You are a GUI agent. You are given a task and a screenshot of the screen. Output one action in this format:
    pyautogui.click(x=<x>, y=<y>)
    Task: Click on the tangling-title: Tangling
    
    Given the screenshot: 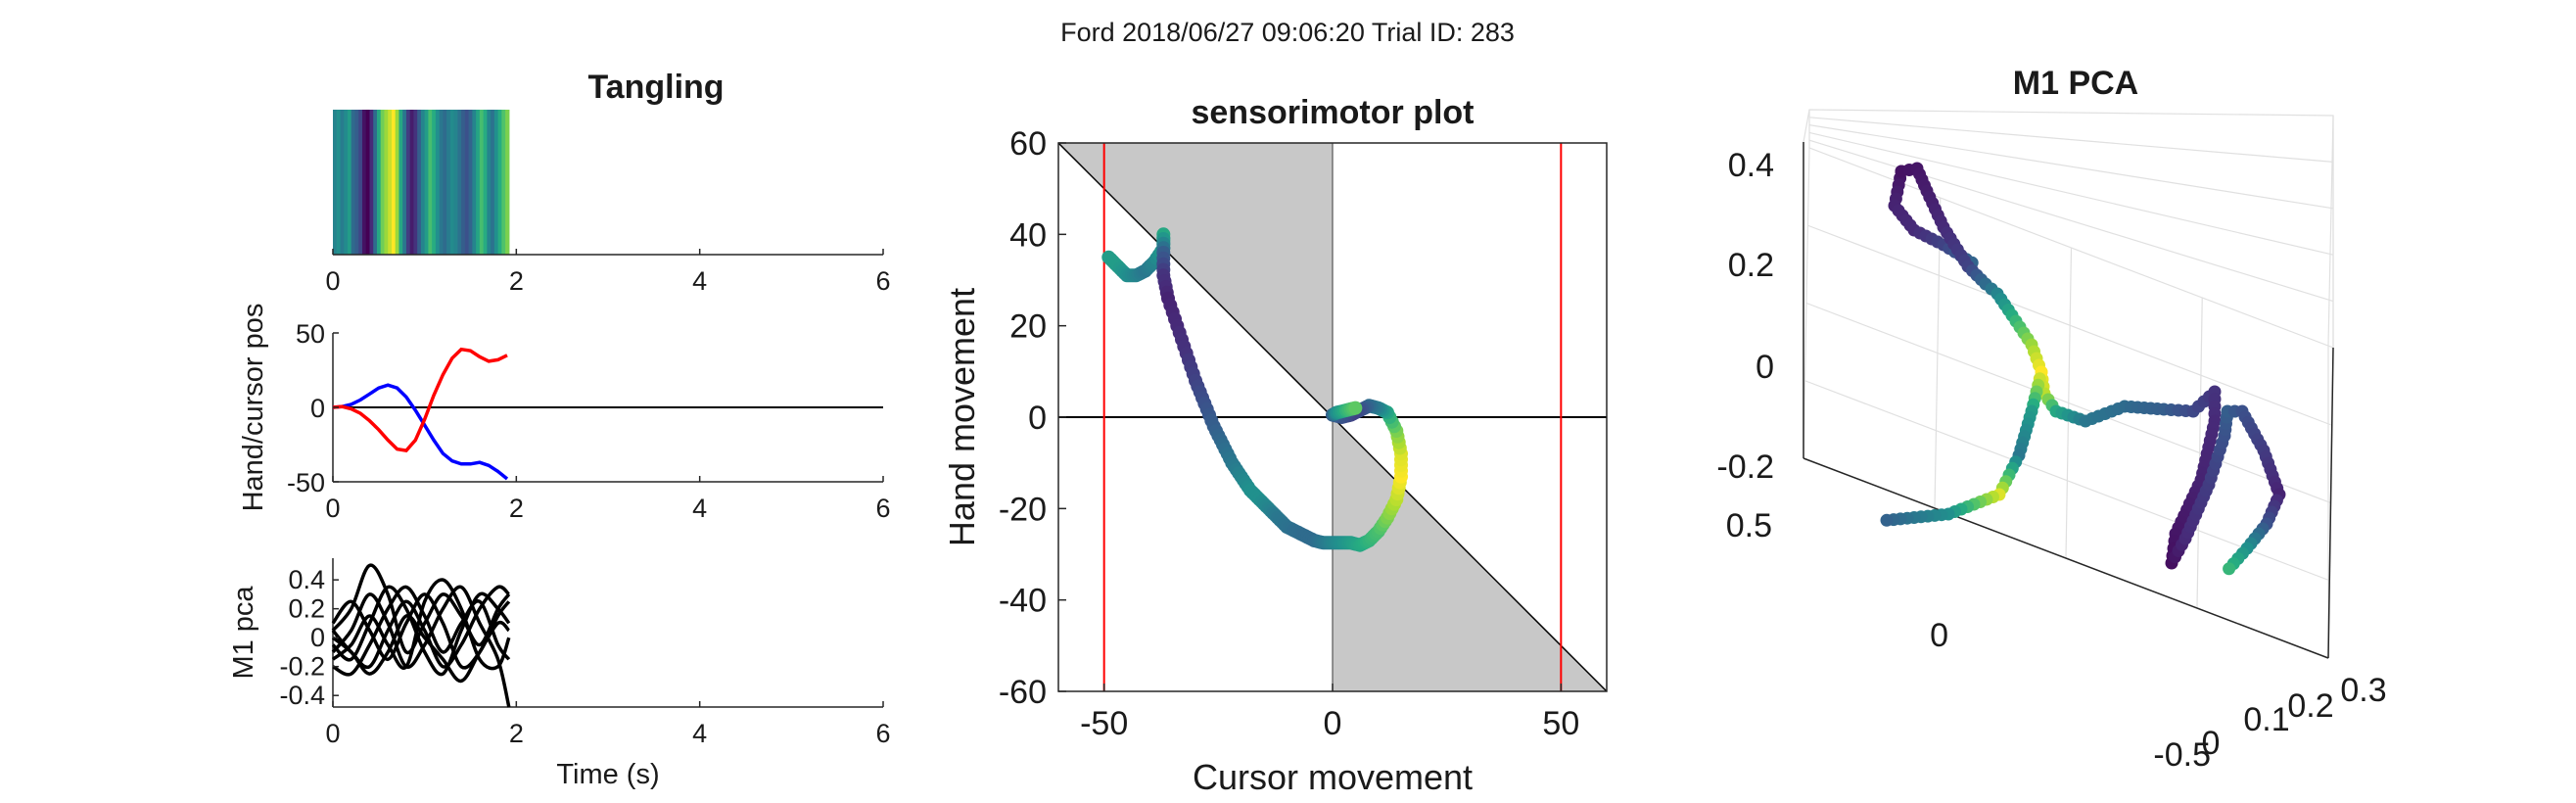 What is the action you would take?
    pyautogui.click(x=655, y=87)
    